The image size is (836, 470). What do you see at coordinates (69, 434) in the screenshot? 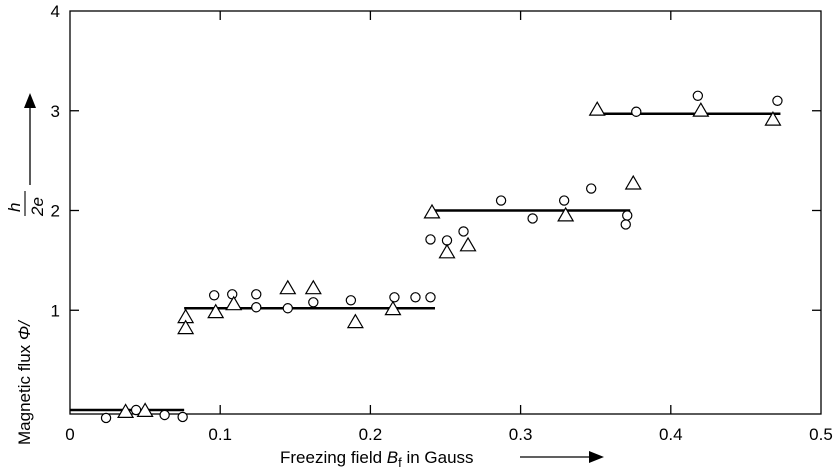
I see `x-tick-label: 0` at bounding box center [69, 434].